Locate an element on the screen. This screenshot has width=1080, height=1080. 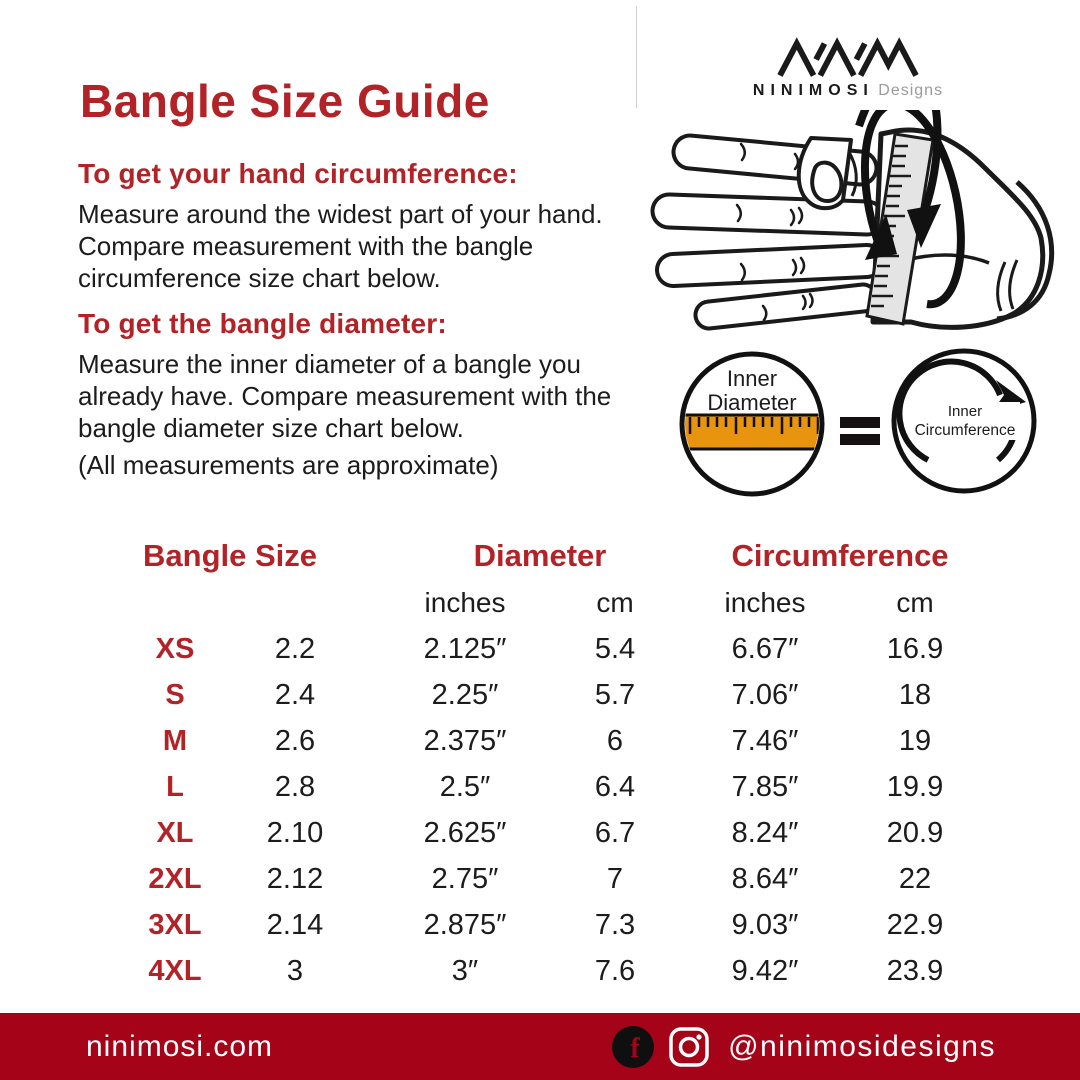
size-number-cell: 2.10 is located at coordinates (295, 832).